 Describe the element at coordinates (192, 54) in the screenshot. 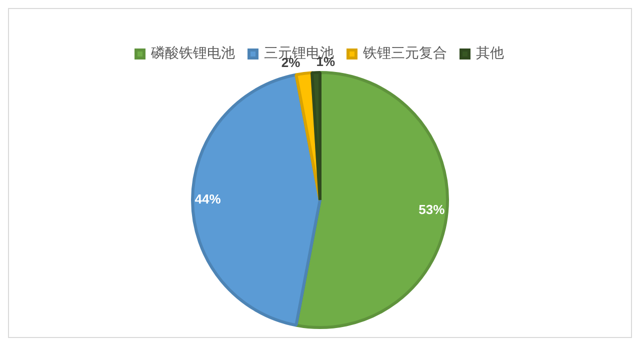

I see `legend-label: 磷酸铁锂电池` at that location.